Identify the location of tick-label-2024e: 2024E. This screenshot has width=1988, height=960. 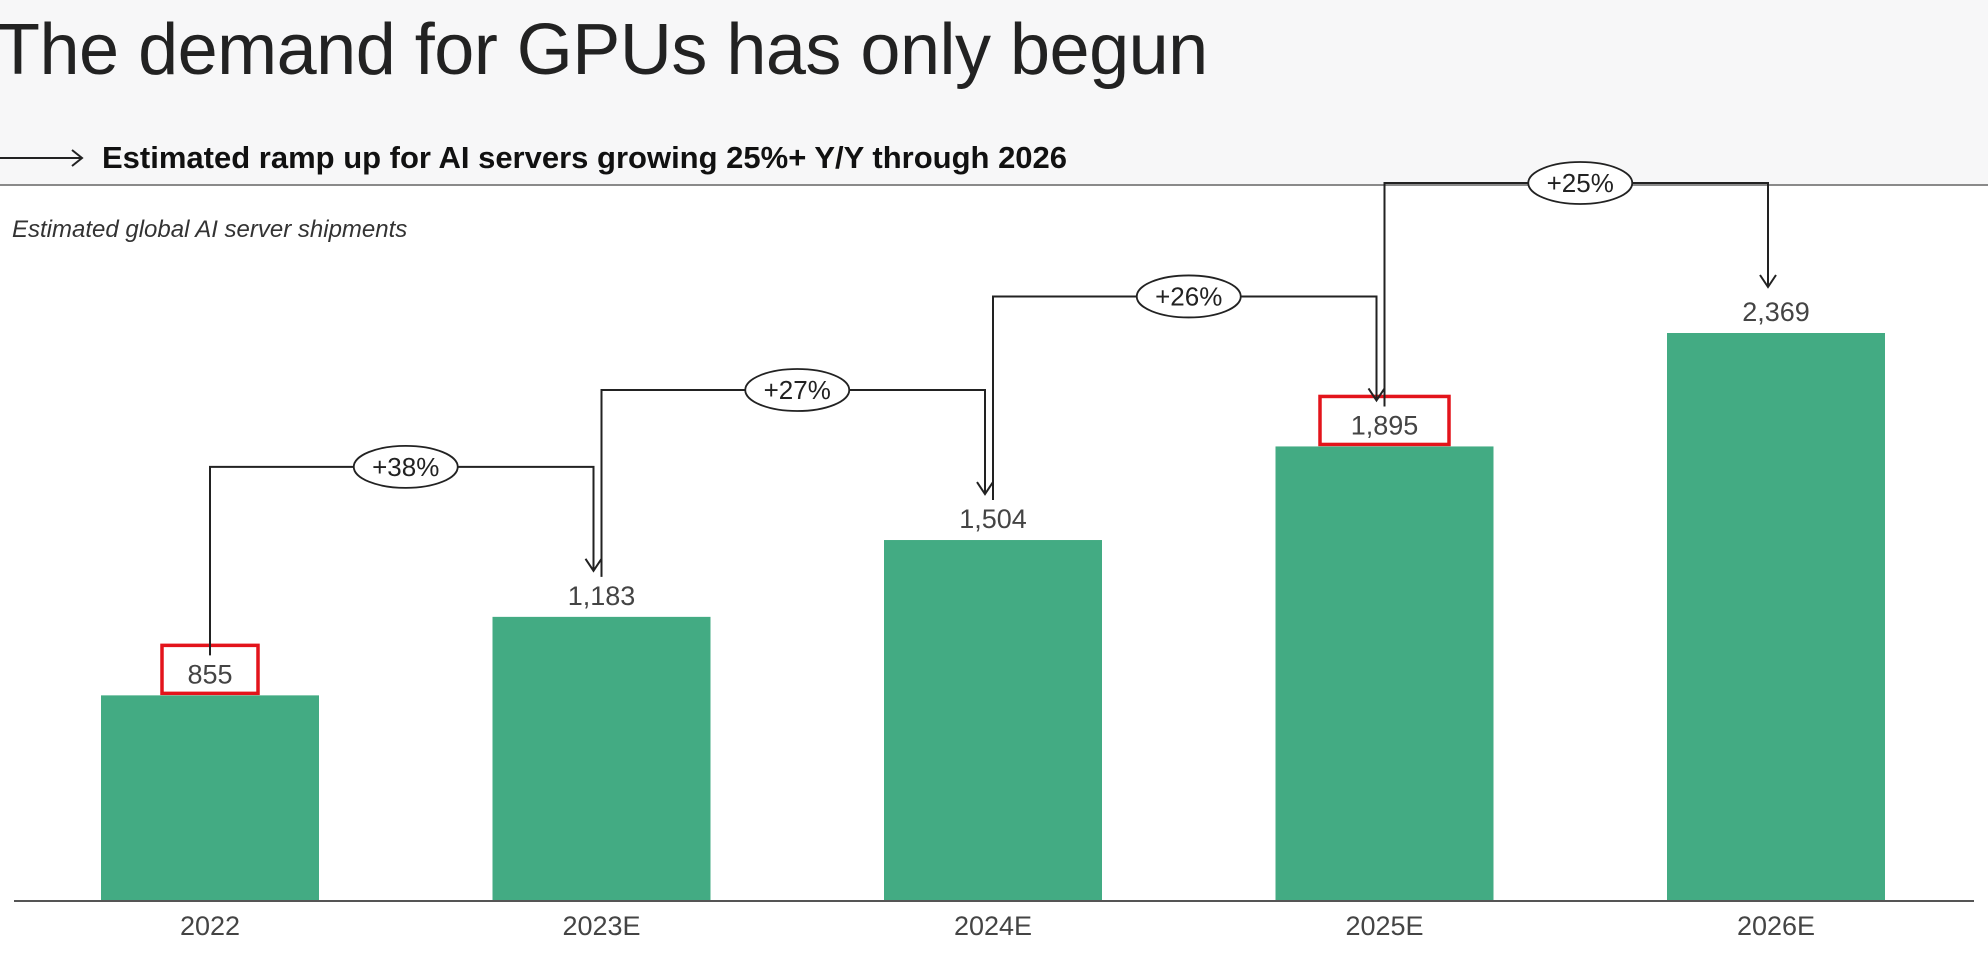
(993, 926).